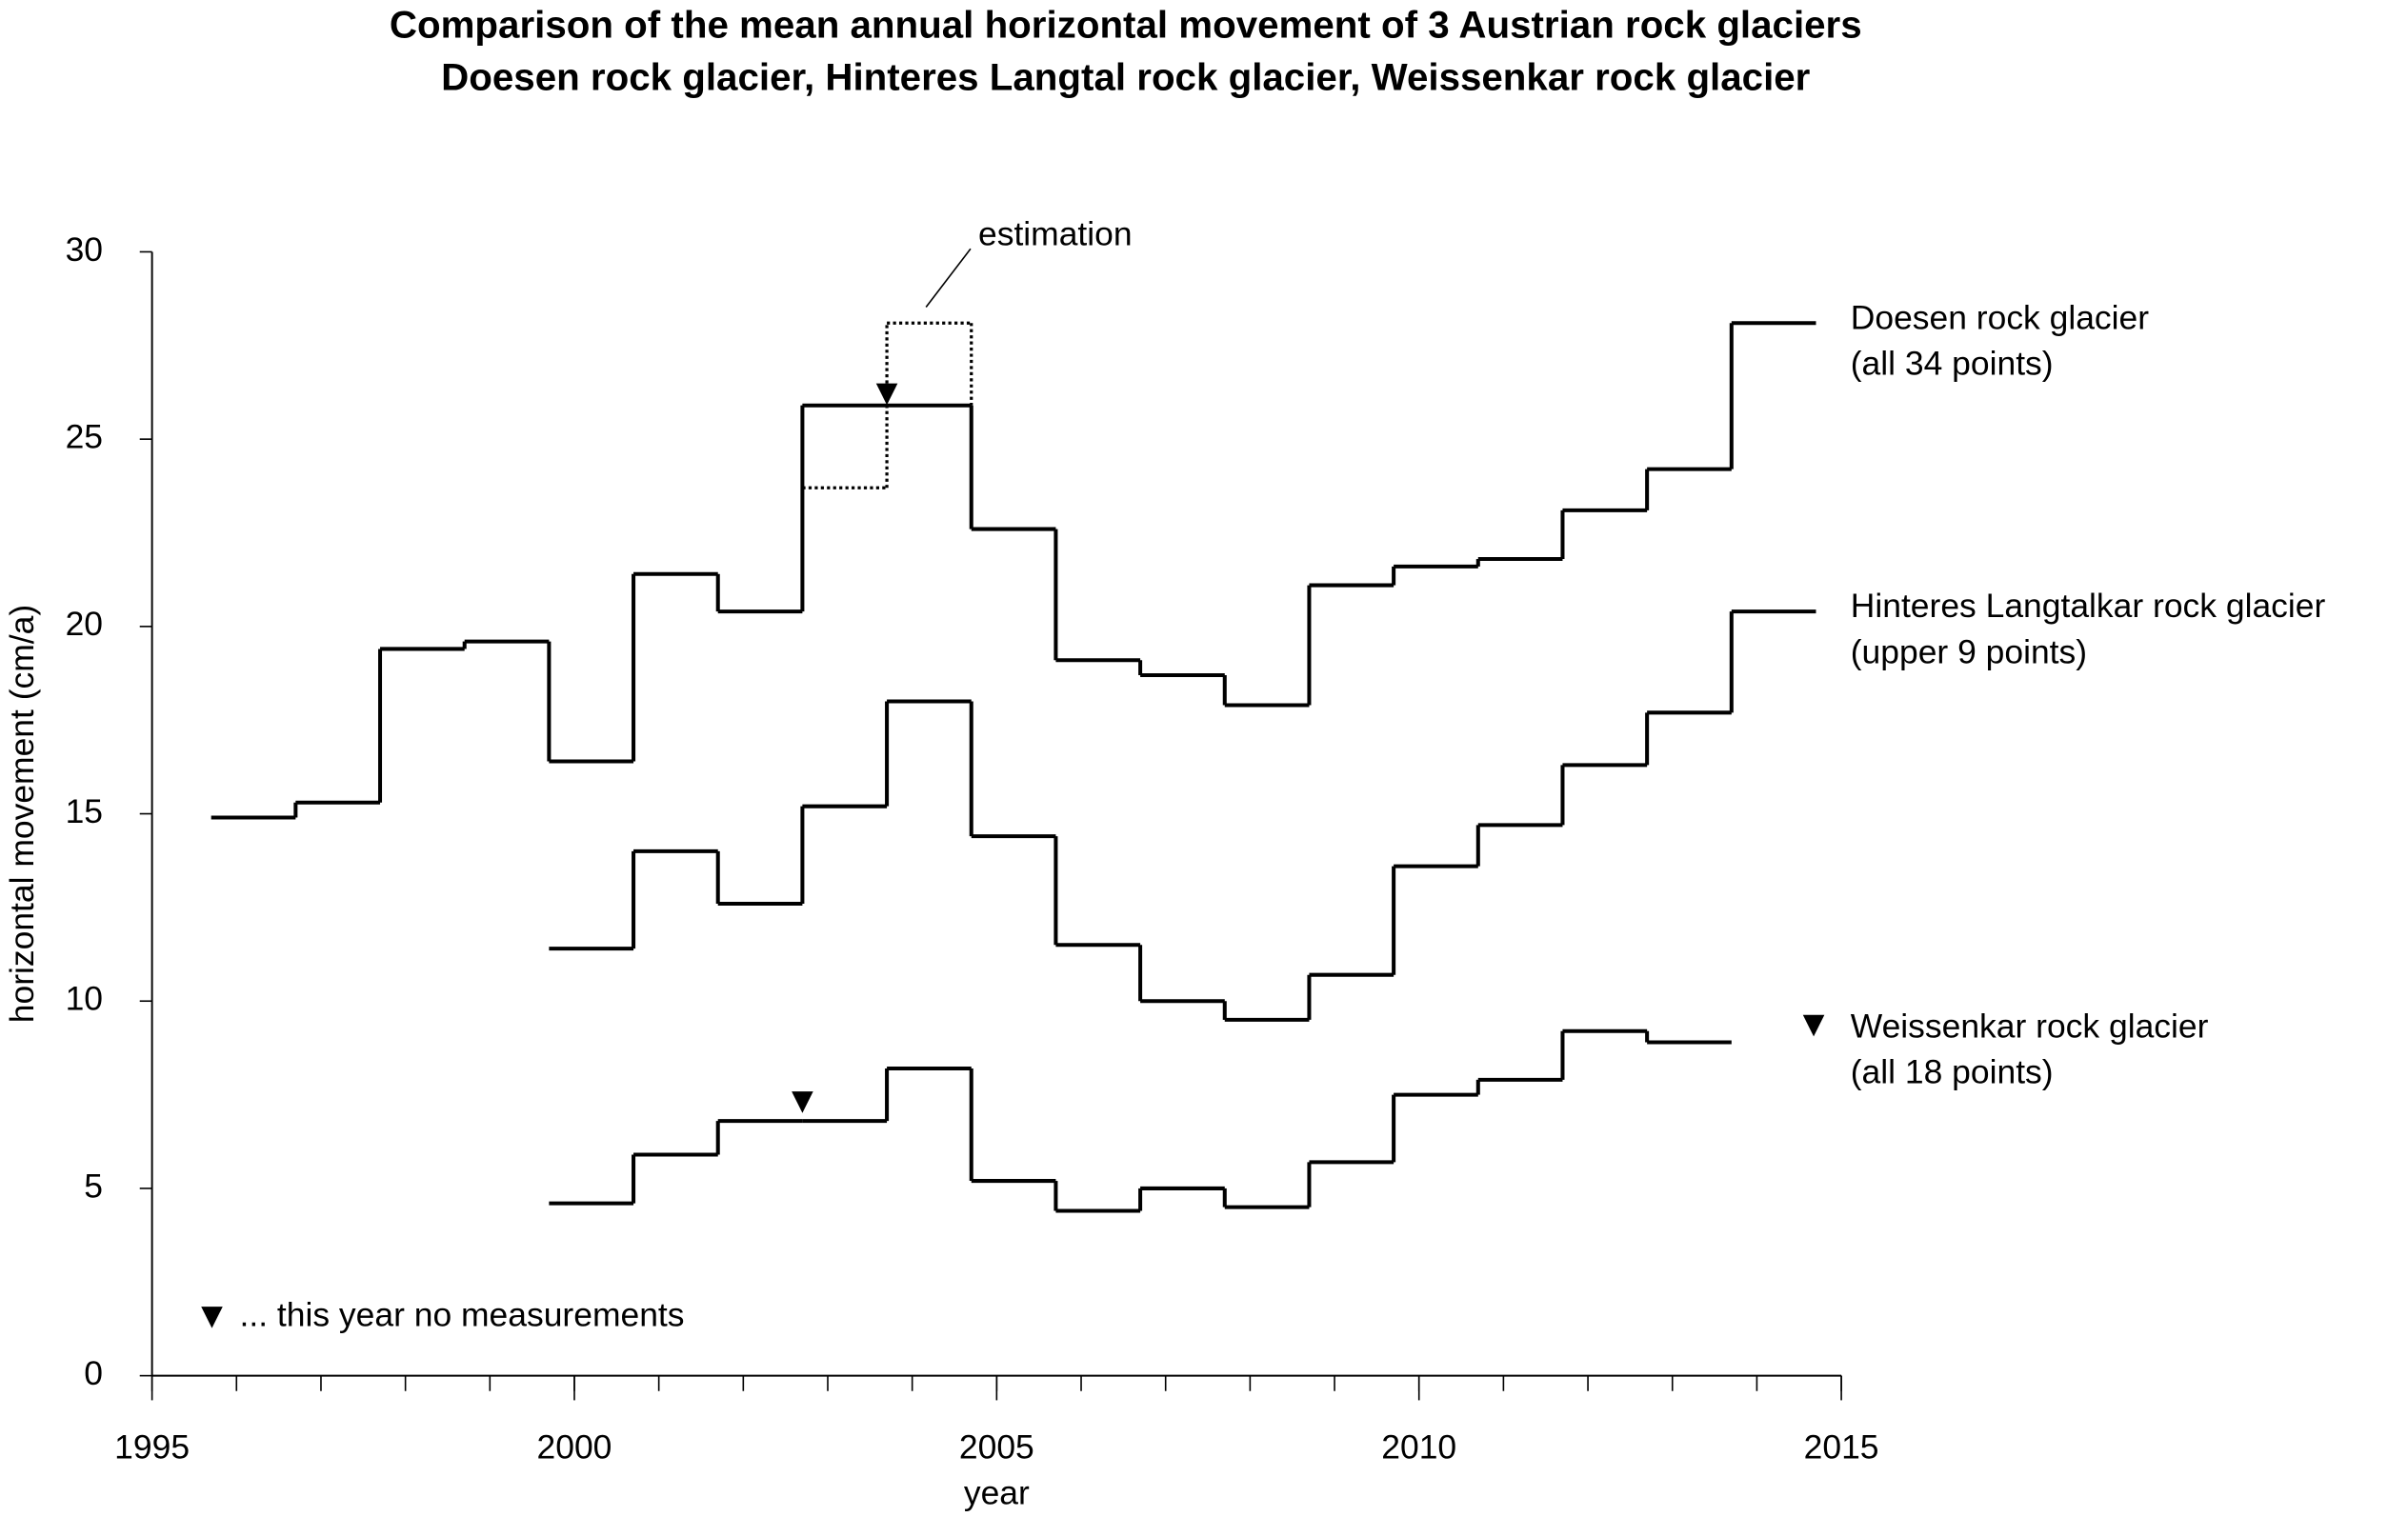  I want to click on x-tick-label: 2005, so click(996, 1446).